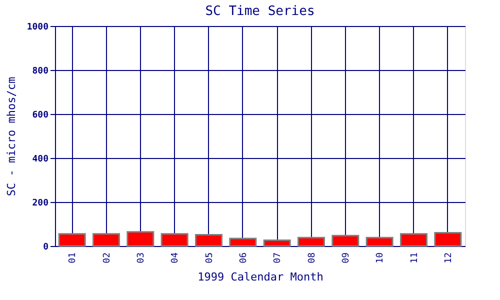 This screenshot has height=300, width=500. What do you see at coordinates (312, 258) in the screenshot?
I see `x-tick-label: 08` at bounding box center [312, 258].